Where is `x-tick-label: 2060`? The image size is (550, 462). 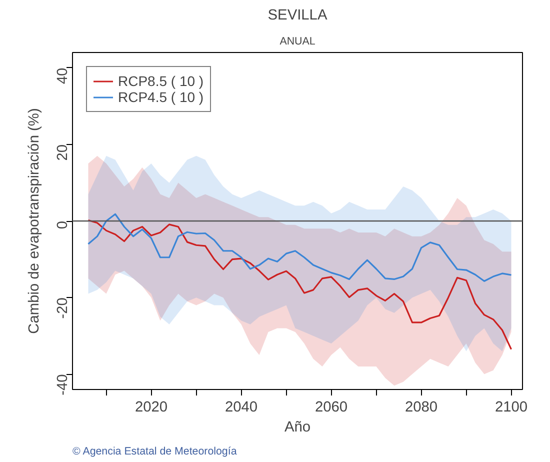 x-tick-label: 2060 is located at coordinates (331, 408).